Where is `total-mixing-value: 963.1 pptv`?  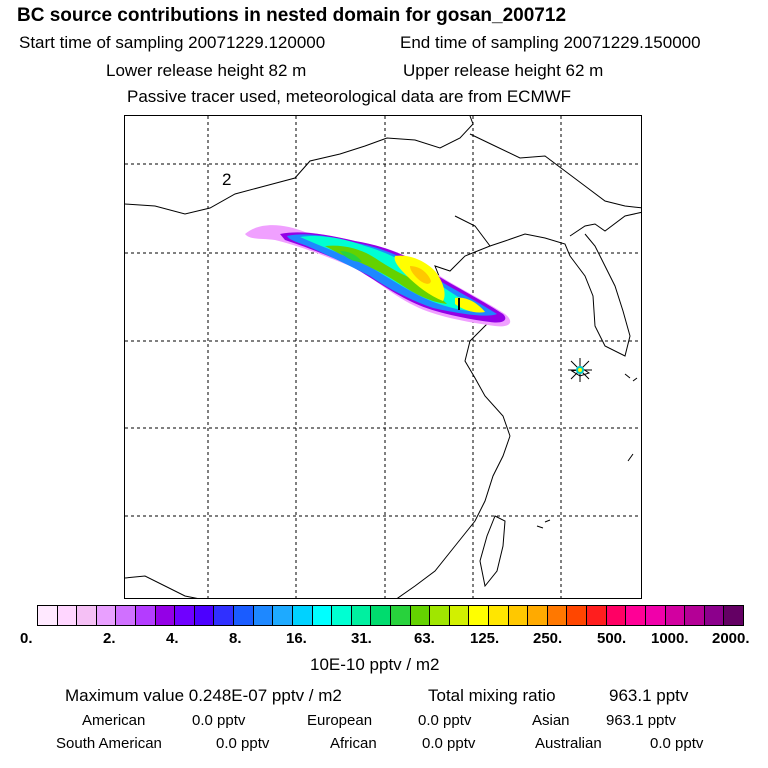
total-mixing-value: 963.1 pptv is located at coordinates (649, 695).